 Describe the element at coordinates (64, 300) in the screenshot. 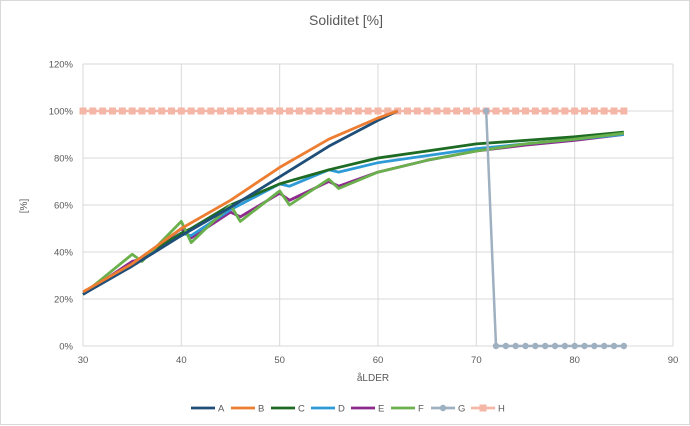

I see `y-tick-label: 20%` at that location.